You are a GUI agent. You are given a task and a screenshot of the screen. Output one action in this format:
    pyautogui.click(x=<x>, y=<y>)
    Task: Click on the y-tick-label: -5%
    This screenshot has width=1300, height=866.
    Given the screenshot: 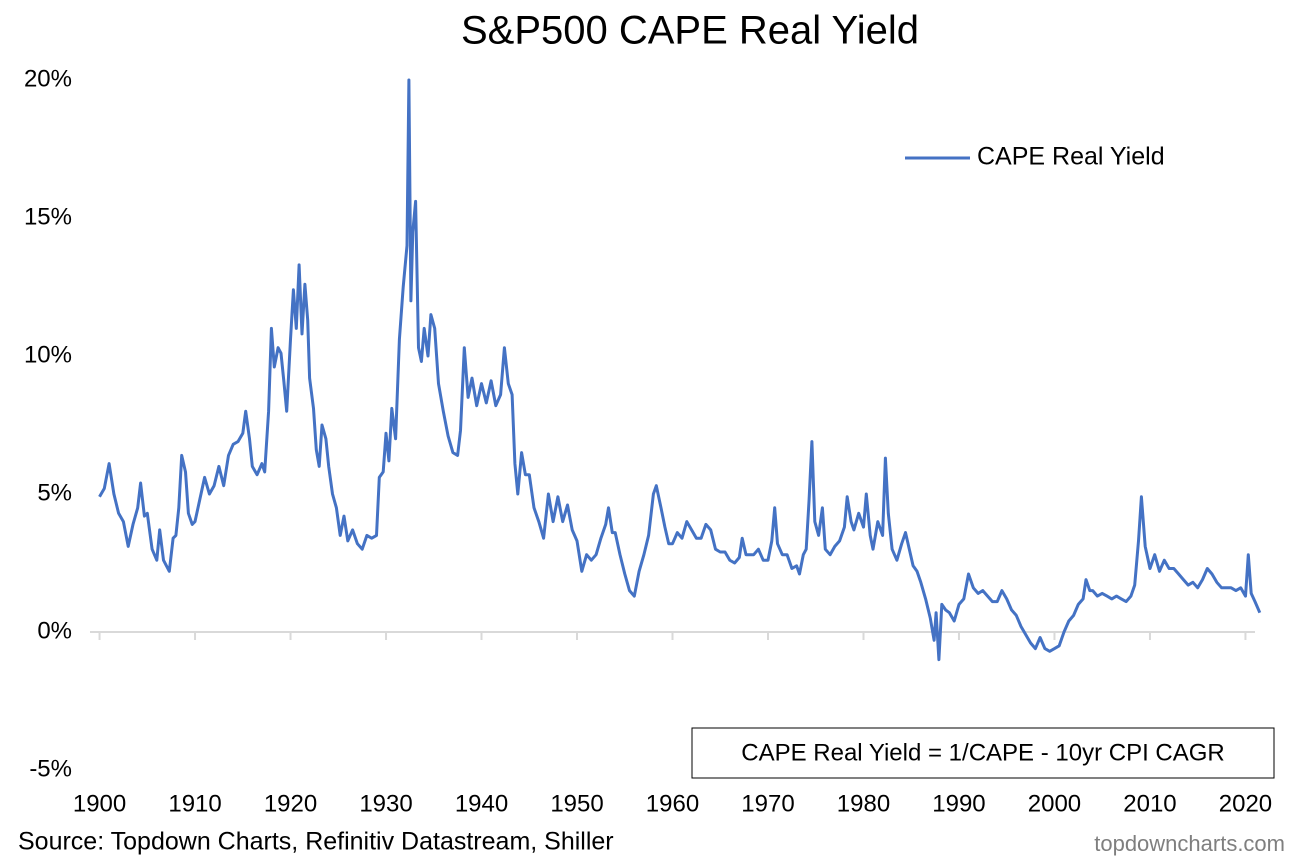 What is the action you would take?
    pyautogui.click(x=50, y=768)
    